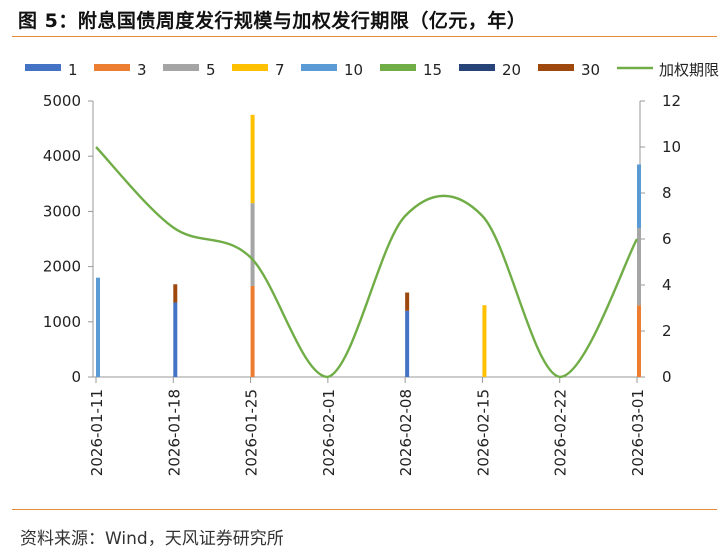 This screenshot has width=725, height=554. Describe the element at coordinates (671, 147) in the screenshot. I see `y-right-tick-label: 10` at that location.